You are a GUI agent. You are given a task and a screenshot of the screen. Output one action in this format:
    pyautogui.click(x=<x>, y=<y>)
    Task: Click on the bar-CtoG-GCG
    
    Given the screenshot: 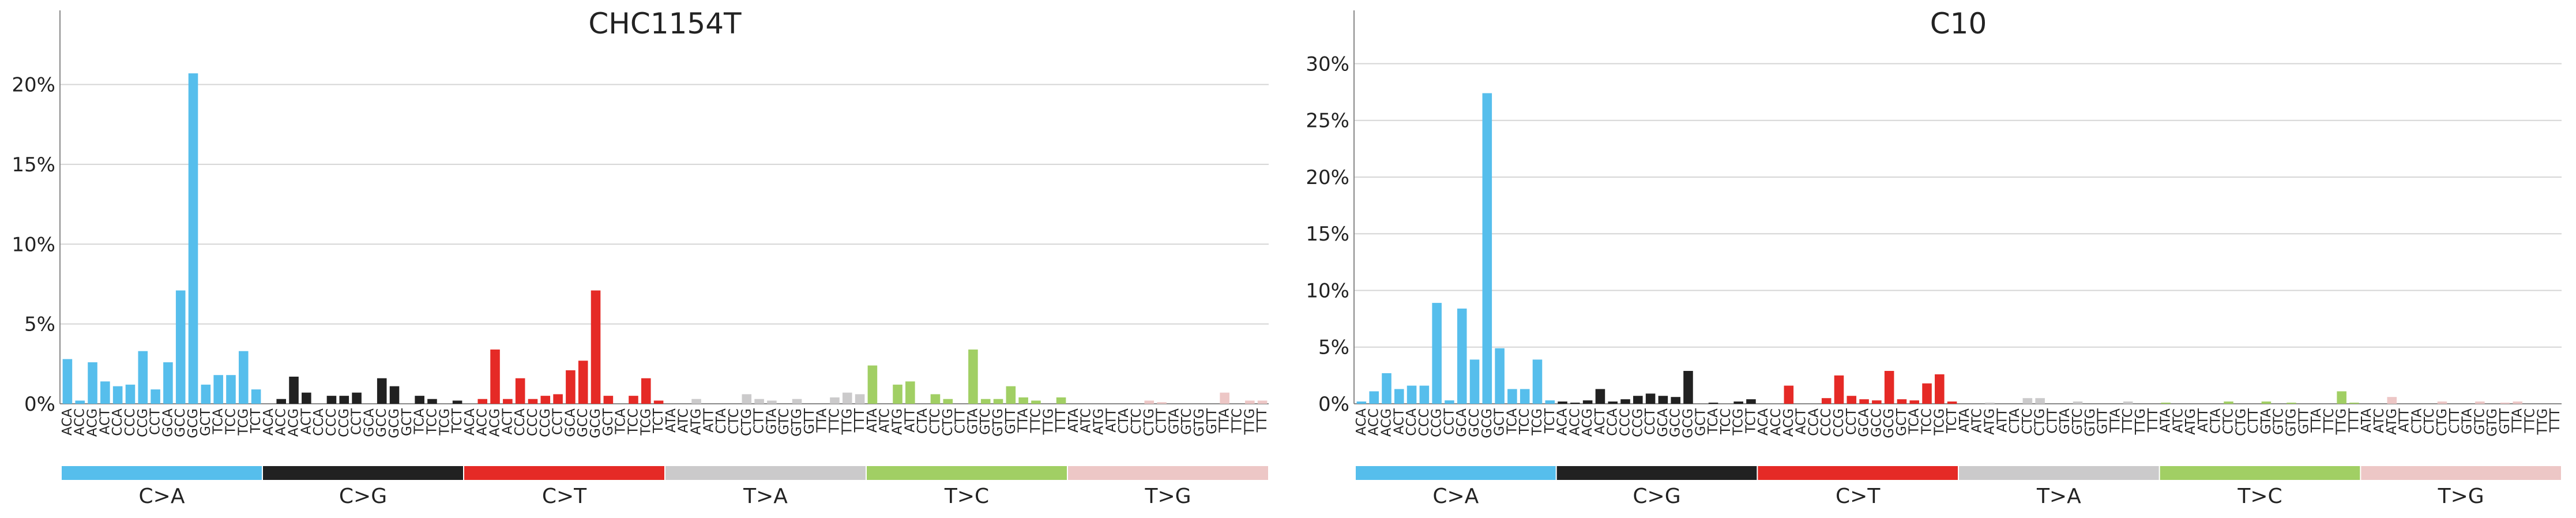 What is the action you would take?
    pyautogui.click(x=1688, y=387)
    